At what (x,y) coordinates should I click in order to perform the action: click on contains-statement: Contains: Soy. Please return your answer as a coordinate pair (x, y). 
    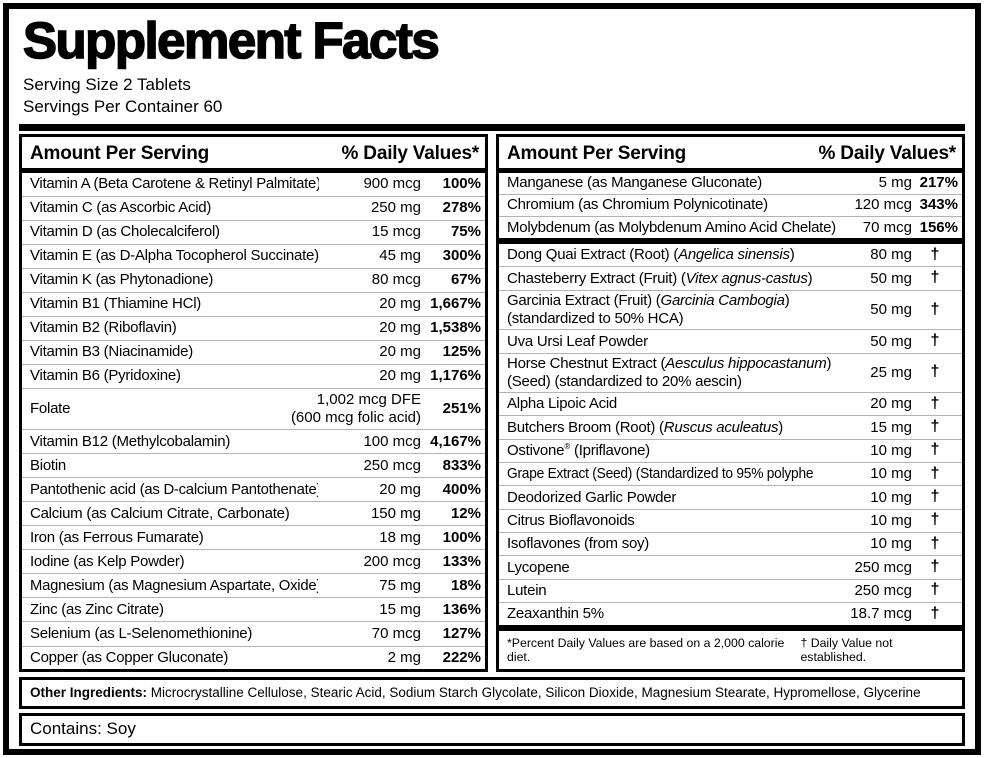
    Looking at the image, I should click on (492, 729).